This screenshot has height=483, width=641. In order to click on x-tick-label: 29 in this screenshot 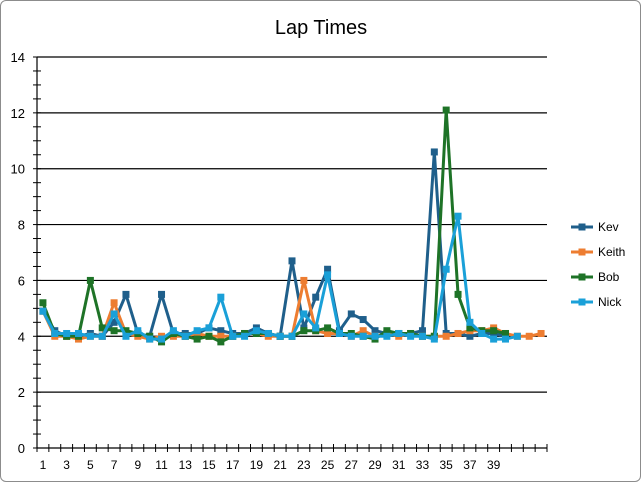, I will do `click(375, 465)`.